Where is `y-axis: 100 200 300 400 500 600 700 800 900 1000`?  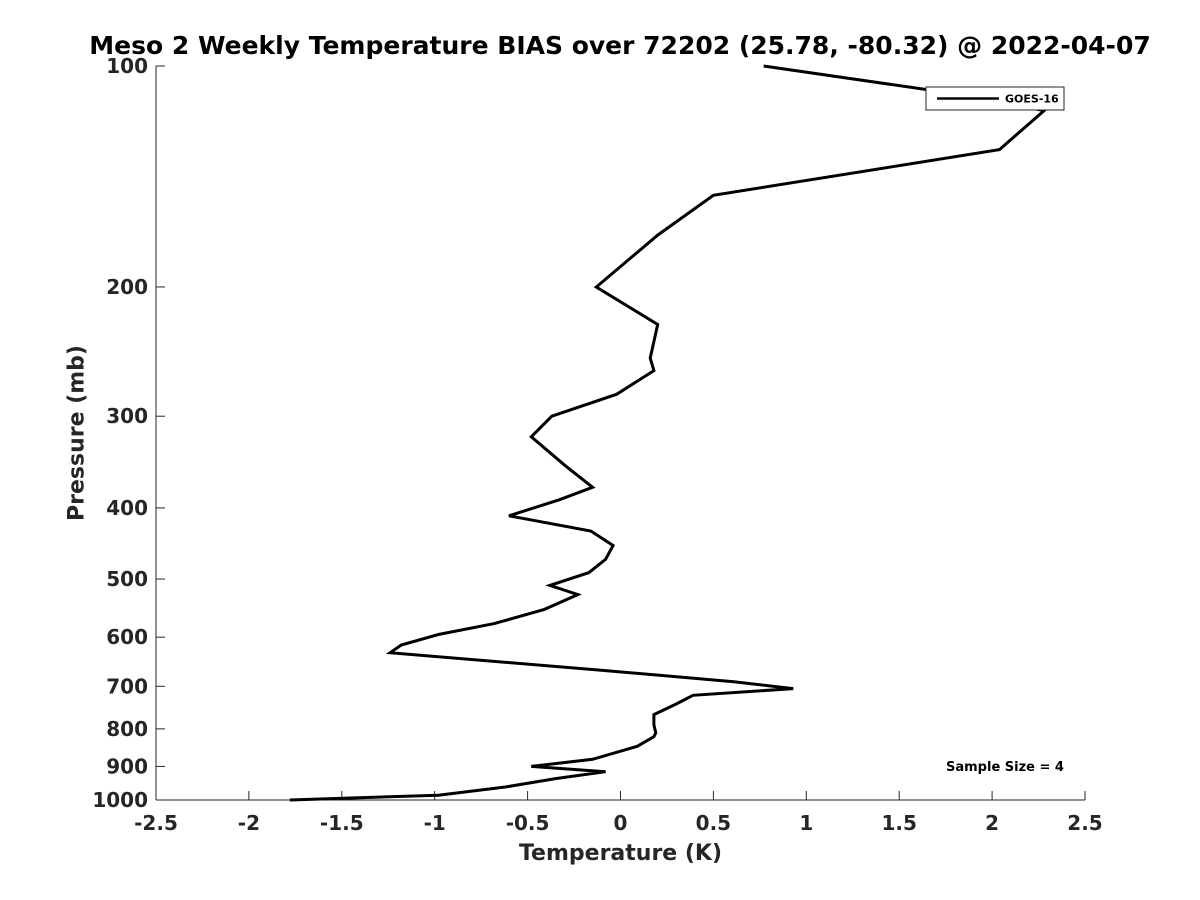
y-axis: 100 200 300 400 500 600 700 800 900 1000 is located at coordinates (128, 433).